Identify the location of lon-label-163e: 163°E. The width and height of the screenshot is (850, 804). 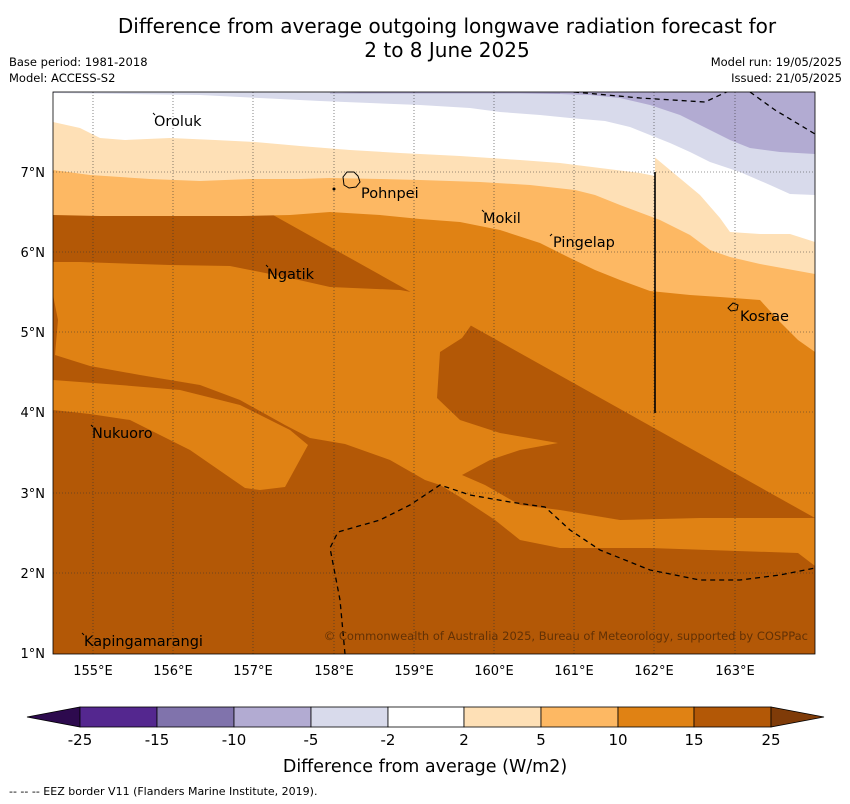
(735, 671).